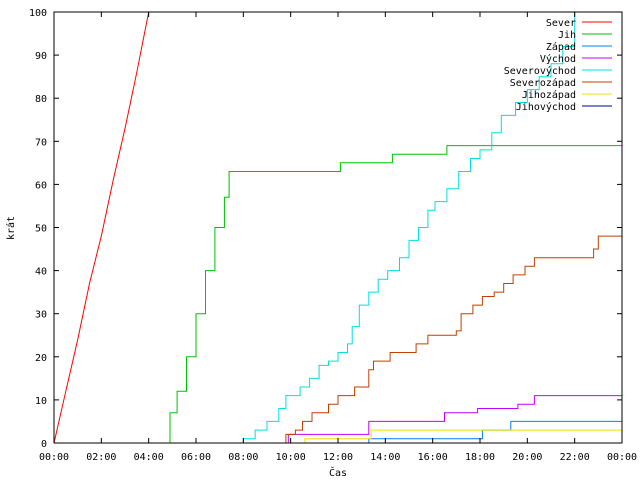  What do you see at coordinates (385, 457) in the screenshot?
I see `x-tick-label: 14:00` at bounding box center [385, 457].